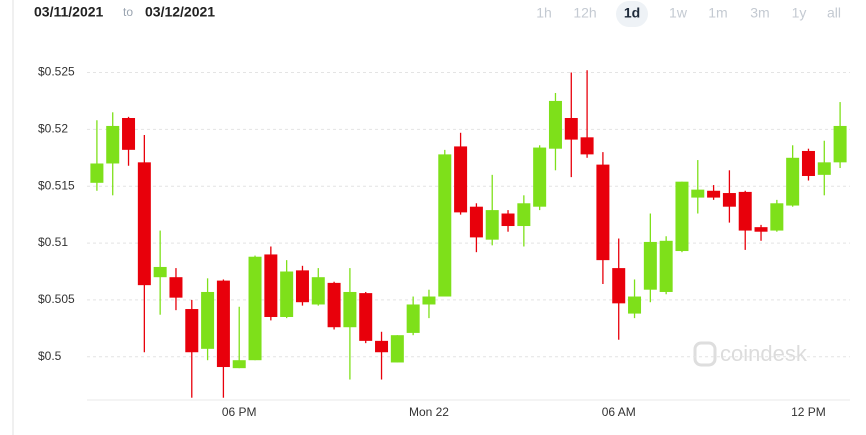 The width and height of the screenshot is (866, 435). What do you see at coordinates (53, 242) in the screenshot?
I see `y-tick-label: $0.51` at bounding box center [53, 242].